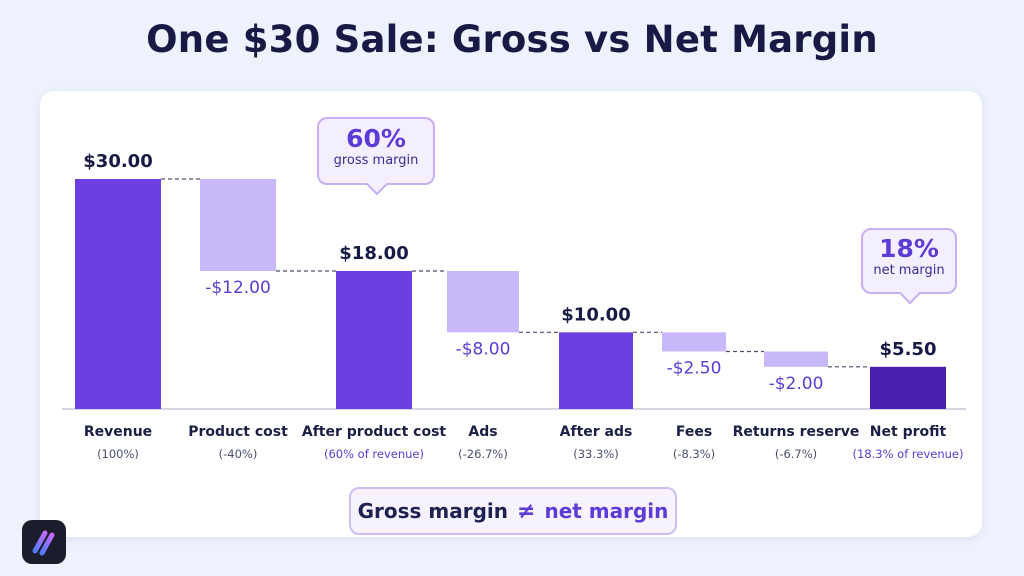 The height and width of the screenshot is (576, 1024). Describe the element at coordinates (596, 370) in the screenshot. I see `bar-after-ads` at that location.